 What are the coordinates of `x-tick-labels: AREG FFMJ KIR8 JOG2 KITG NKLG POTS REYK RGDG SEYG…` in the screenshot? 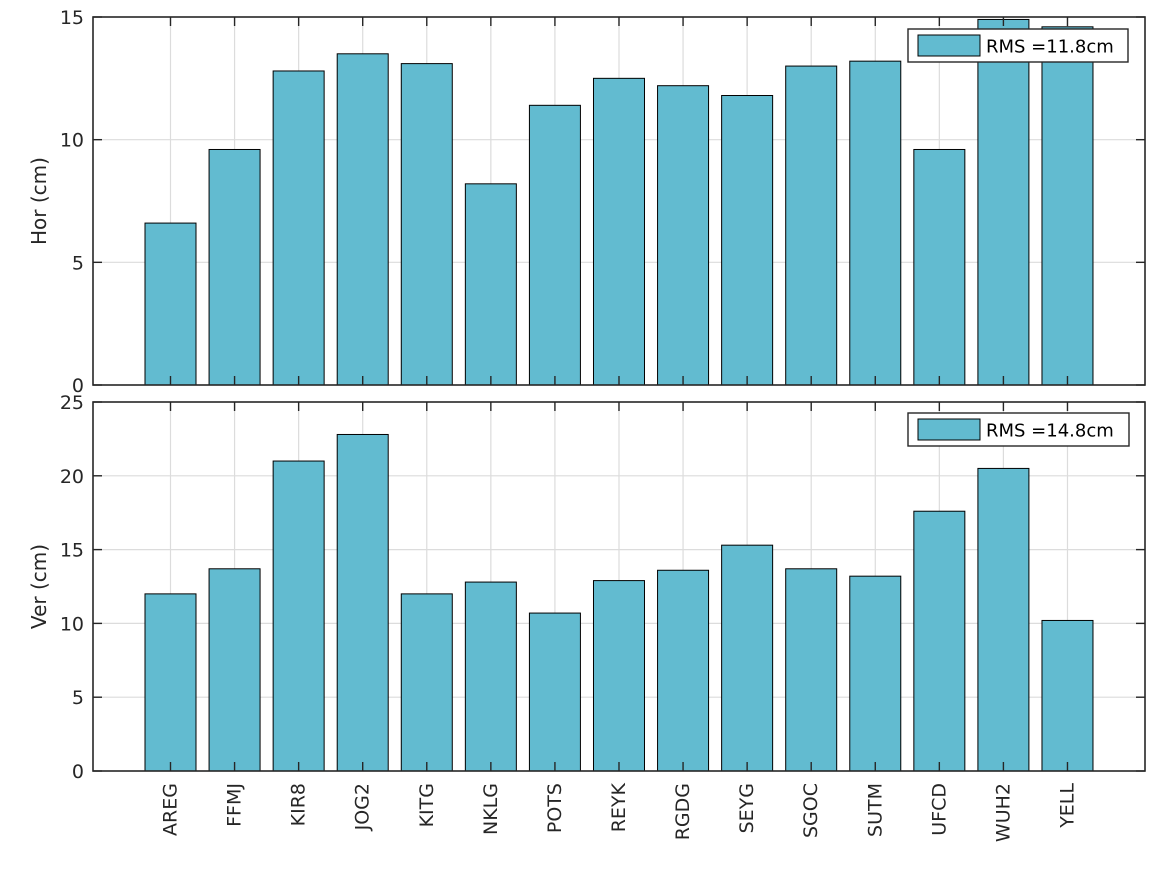 It's located at (619, 812).